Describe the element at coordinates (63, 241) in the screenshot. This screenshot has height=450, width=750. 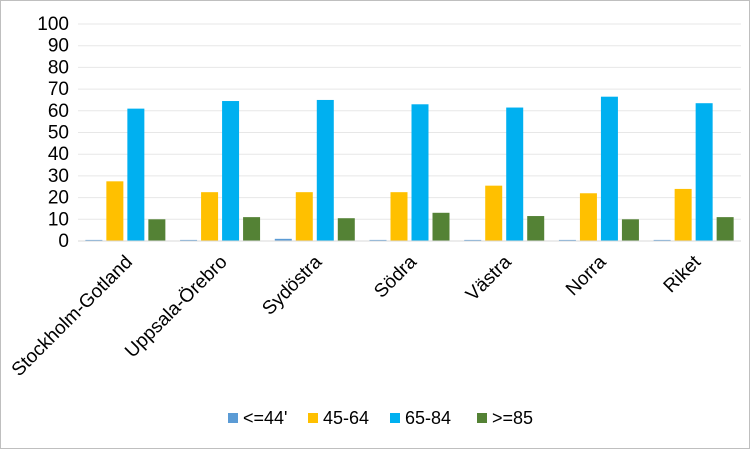
I see `y-tick-label: 0` at that location.